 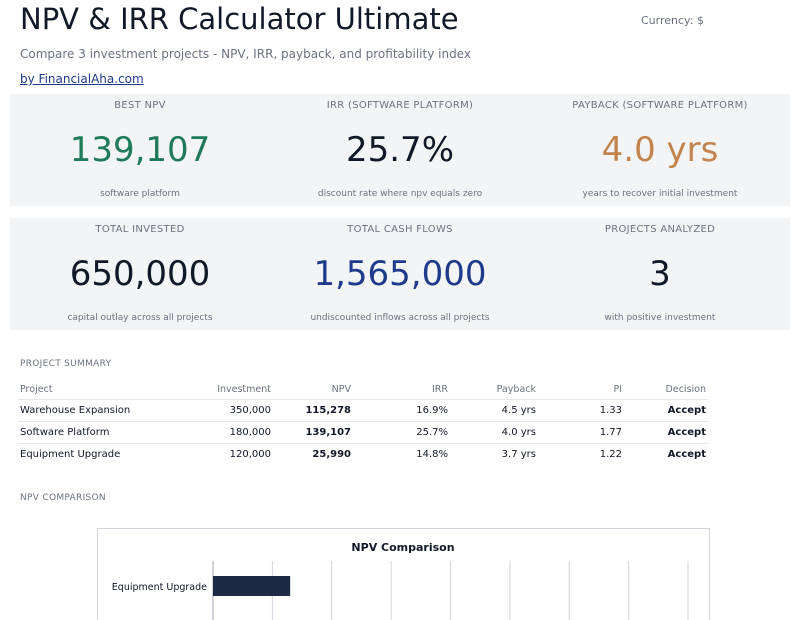 I want to click on financialaha-link: by FinancialAha.com, so click(x=82, y=79).